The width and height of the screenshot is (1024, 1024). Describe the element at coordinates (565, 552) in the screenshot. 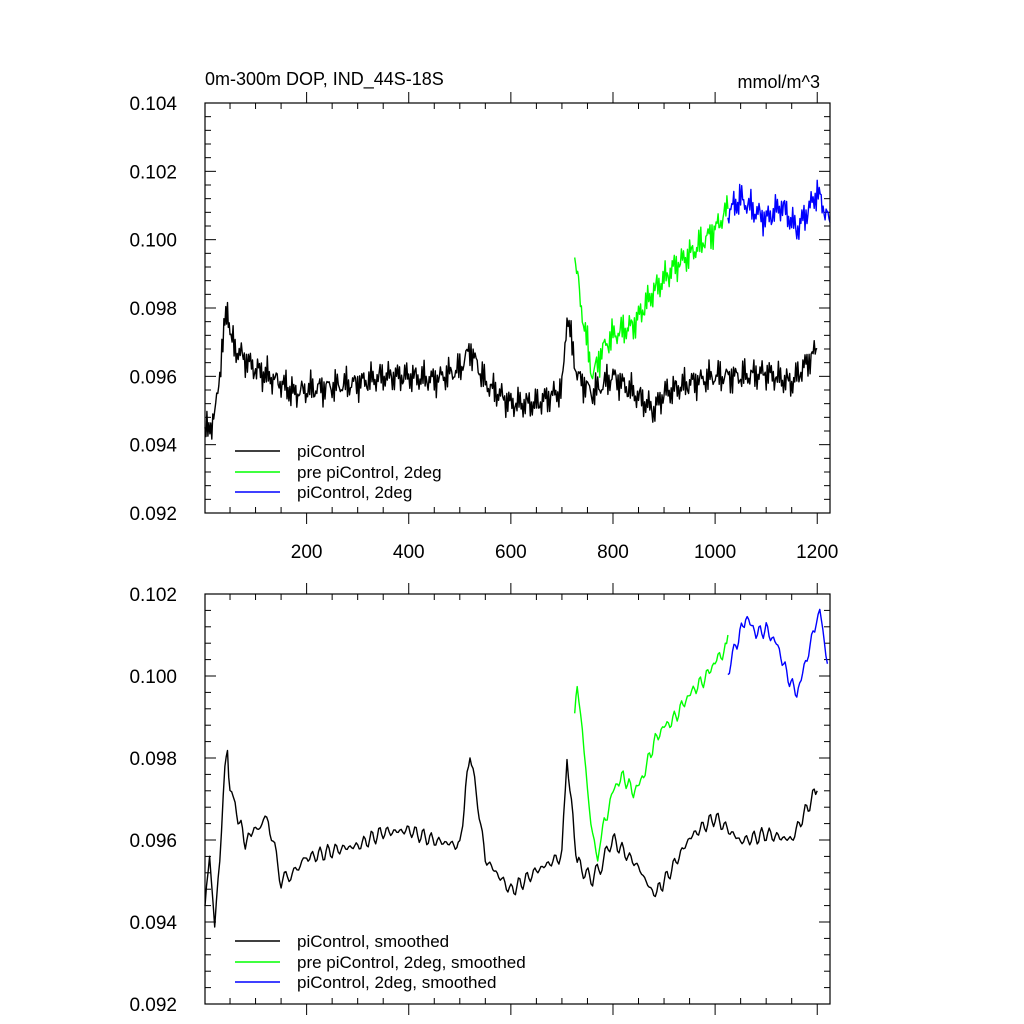

I see `top-xtick-labels: 200 400 600 800 1000 1200` at that location.